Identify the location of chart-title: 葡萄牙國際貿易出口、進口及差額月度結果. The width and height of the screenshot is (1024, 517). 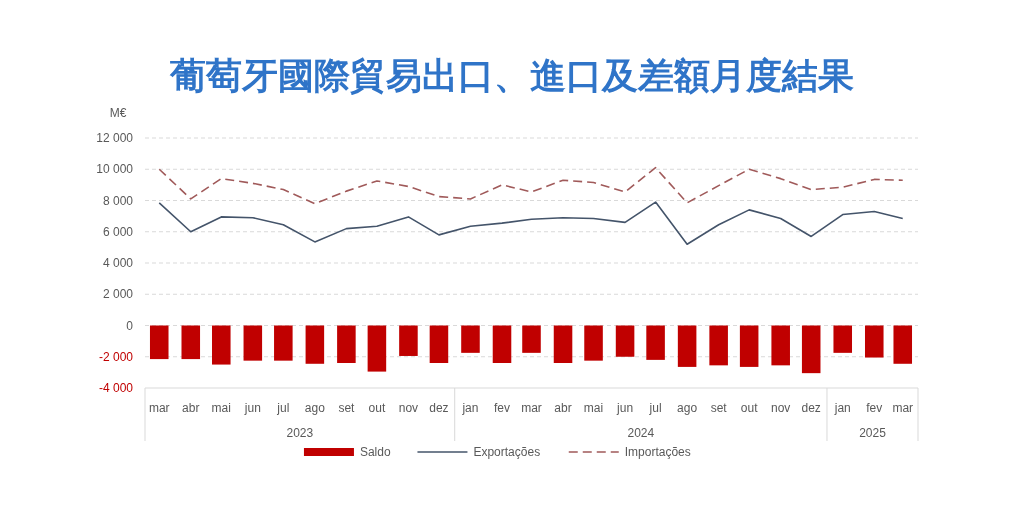
(511, 75).